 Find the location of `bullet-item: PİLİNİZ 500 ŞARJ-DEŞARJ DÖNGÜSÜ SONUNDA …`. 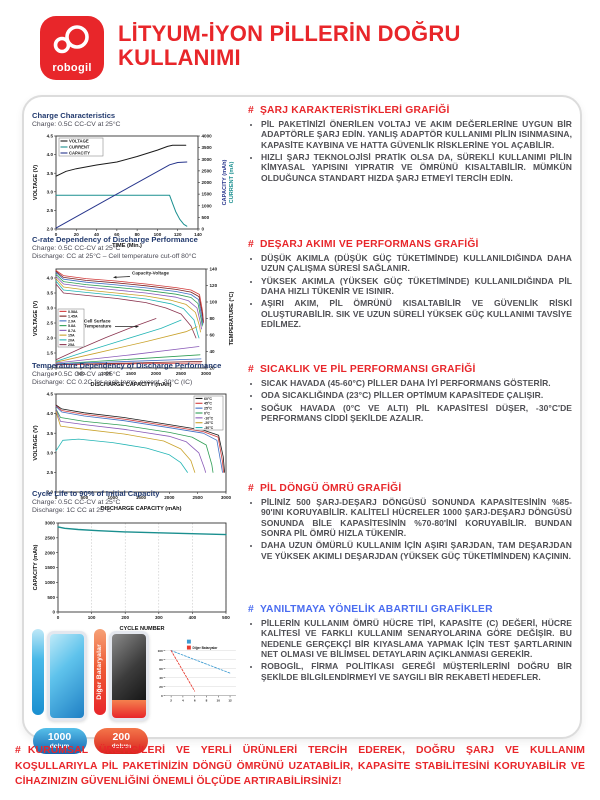

bullet-item: PİLİNİZ 500 ŞARJ-DEŞARJ DÖNGÜSÜ SONUNDA … is located at coordinates (416, 517).